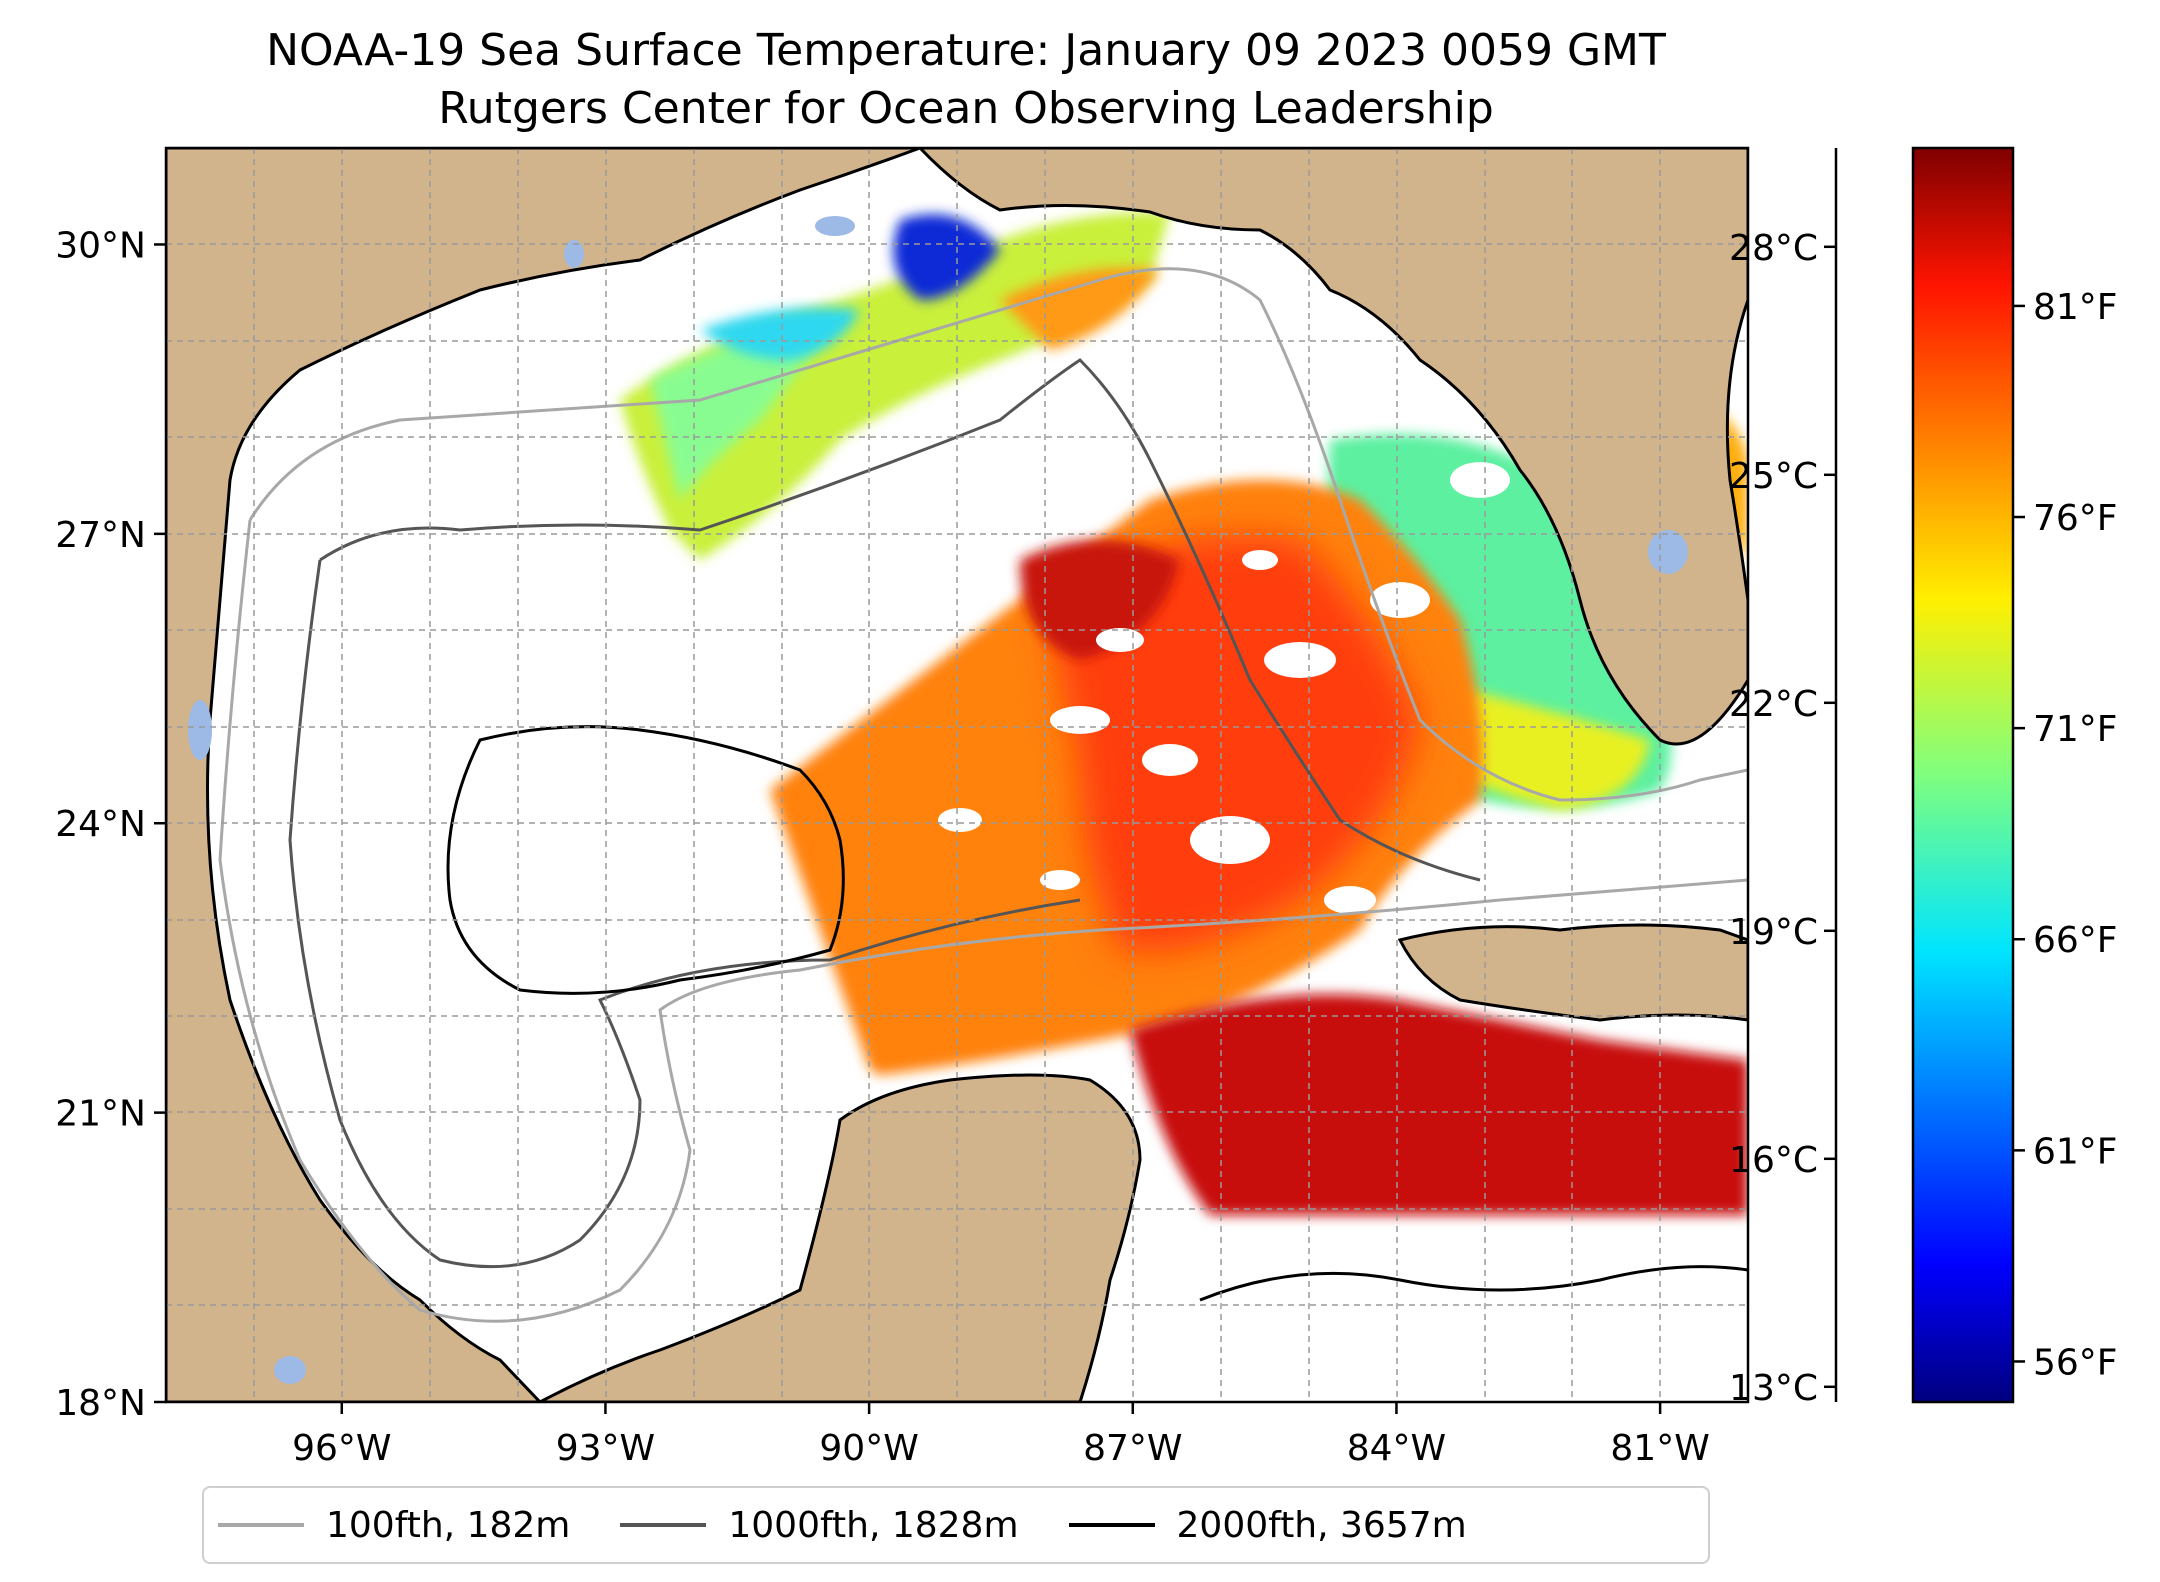 This screenshot has width=2160, height=1582. Describe the element at coordinates (1111, 1525) in the screenshot. I see `legend-line-2000fth` at that location.